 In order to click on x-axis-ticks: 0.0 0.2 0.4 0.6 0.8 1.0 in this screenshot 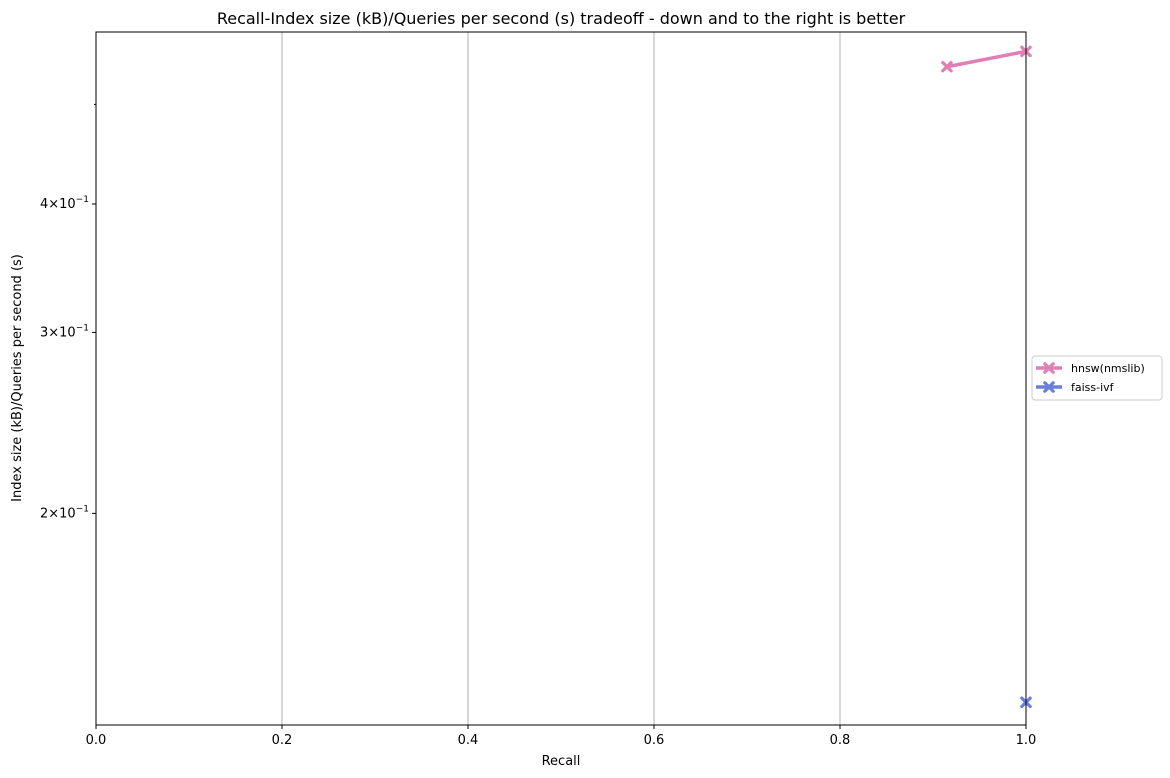, I will do `click(561, 736)`.